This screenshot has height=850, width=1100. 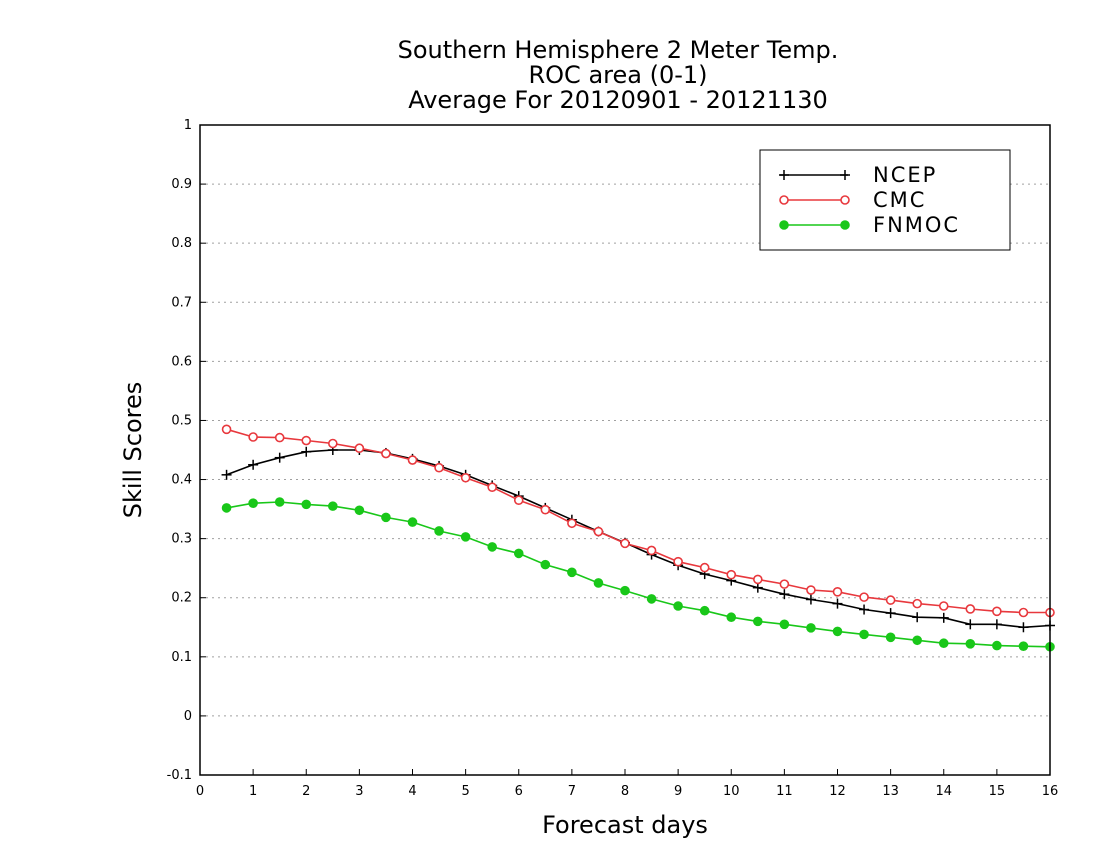 I want to click on x-tick-label: 0, so click(x=200, y=791).